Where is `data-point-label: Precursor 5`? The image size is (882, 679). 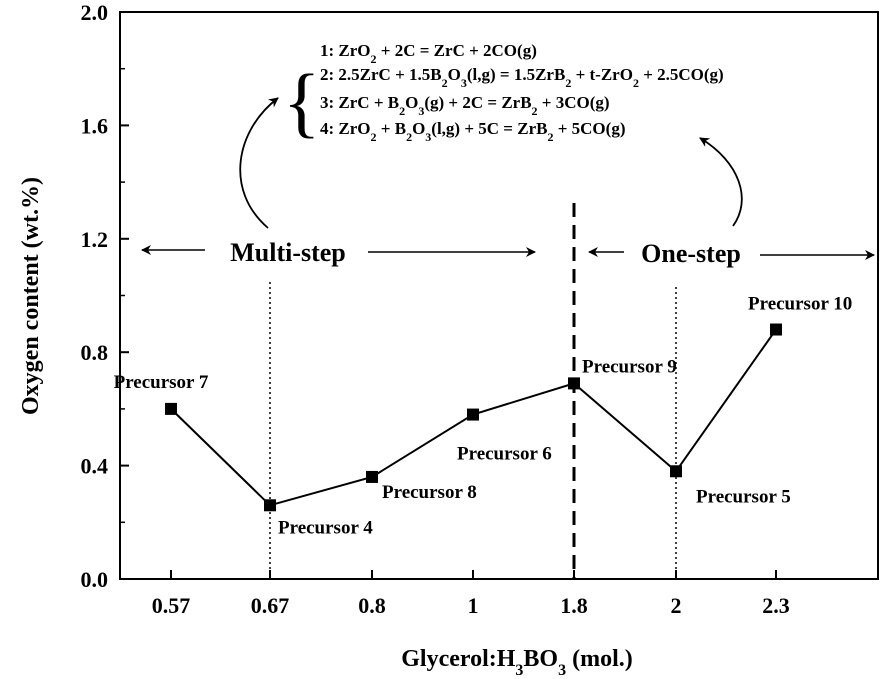 data-point-label: Precursor 5 is located at coordinates (743, 496).